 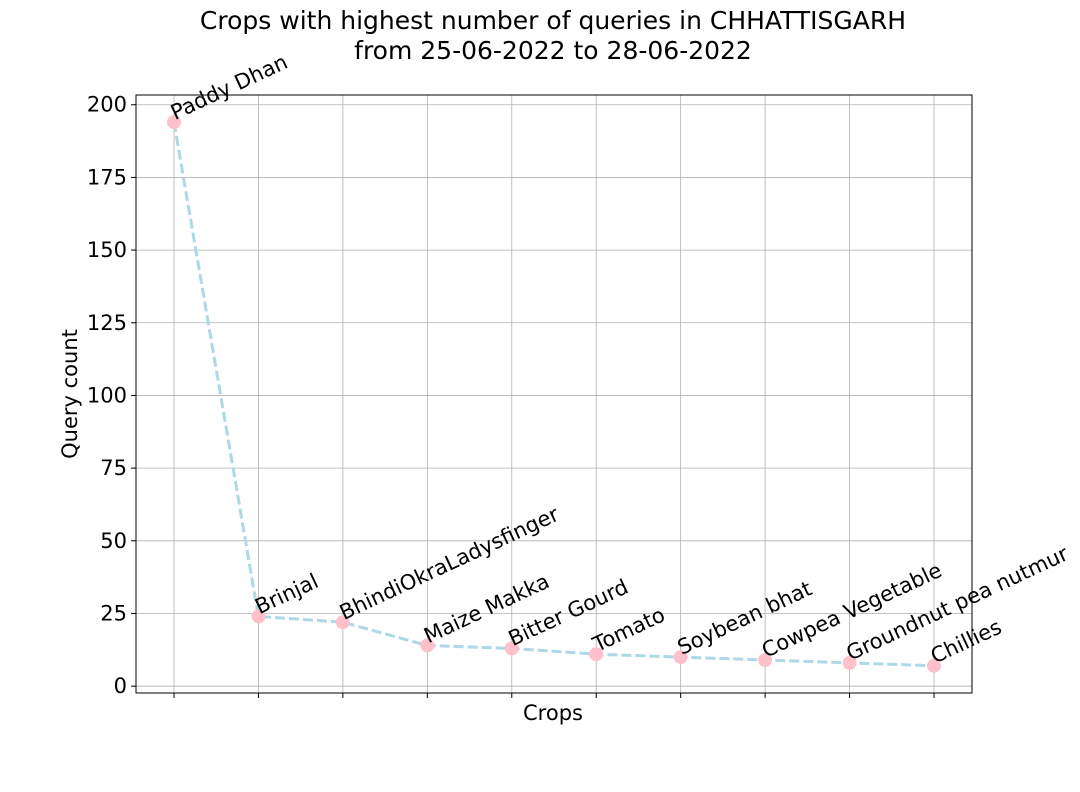 I want to click on y-axis: 0 25 50 75 100 125 150 175 200, so click(x=111, y=395).